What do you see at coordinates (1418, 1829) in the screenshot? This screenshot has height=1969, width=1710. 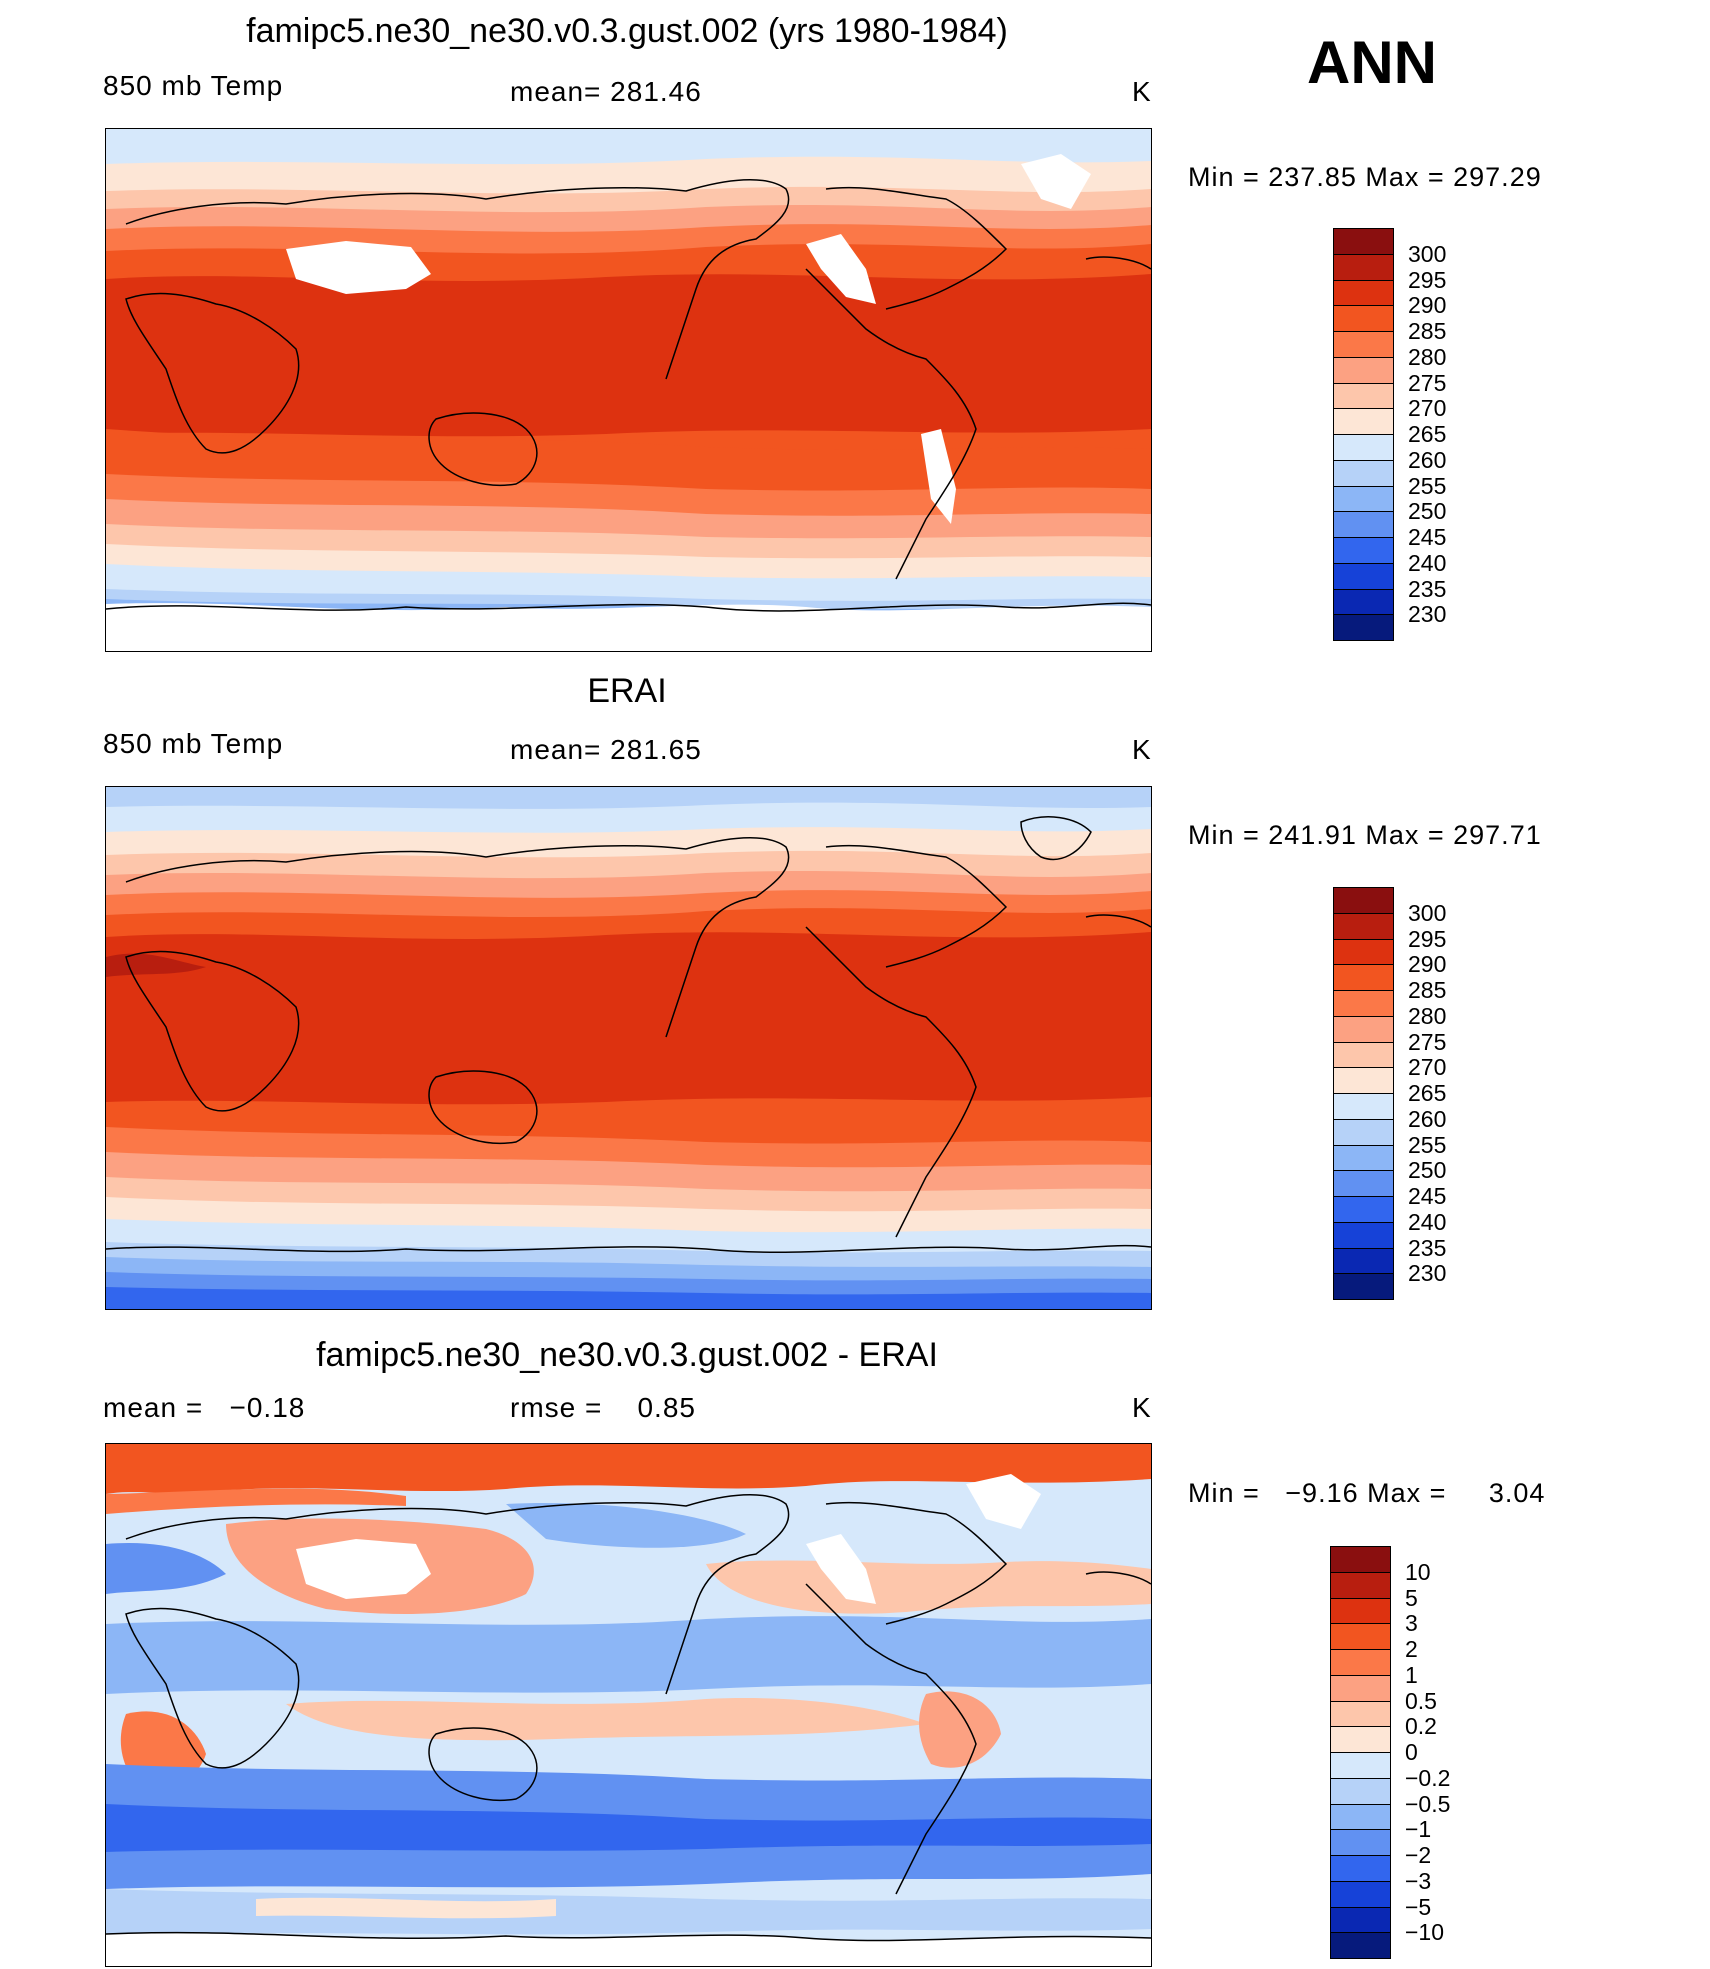 I see `colorbar-label: −1` at bounding box center [1418, 1829].